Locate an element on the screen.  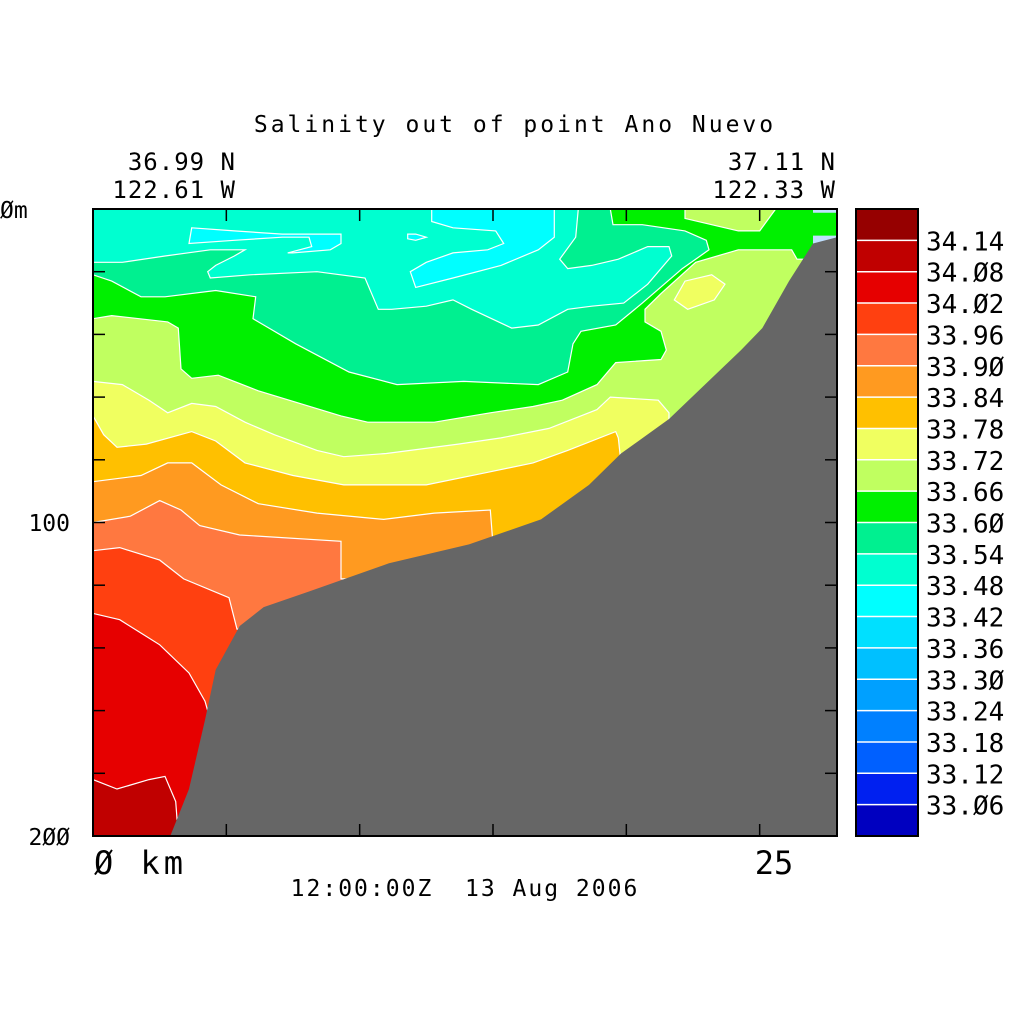
start-lat: 36.99 N is located at coordinates (182, 162).